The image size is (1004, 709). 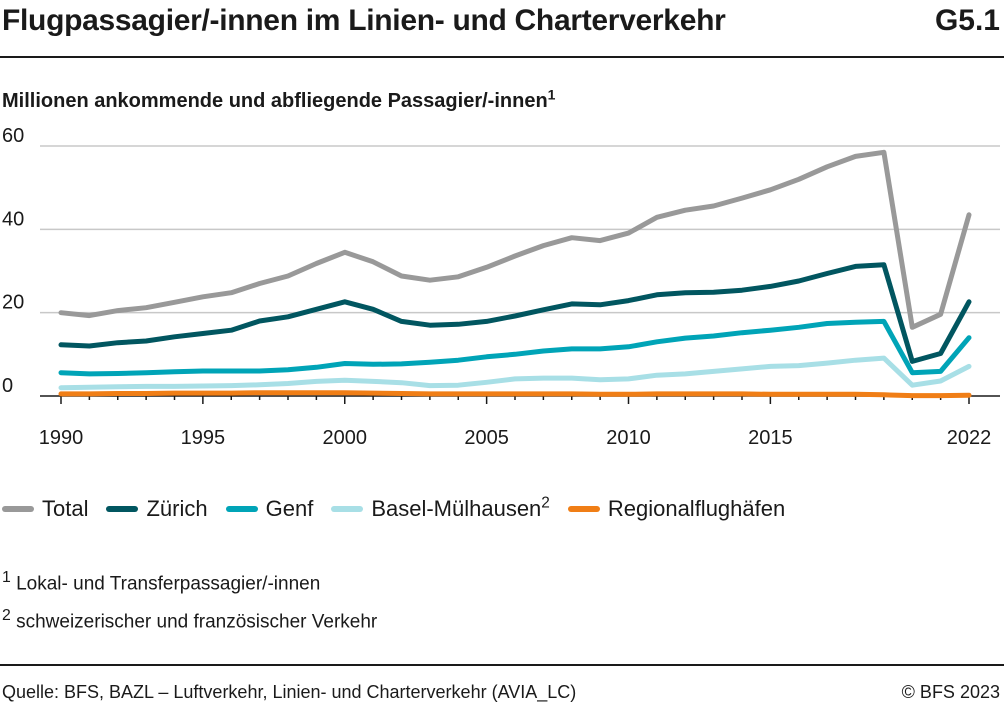 I want to click on chart-code: G5.1, so click(x=967, y=20).